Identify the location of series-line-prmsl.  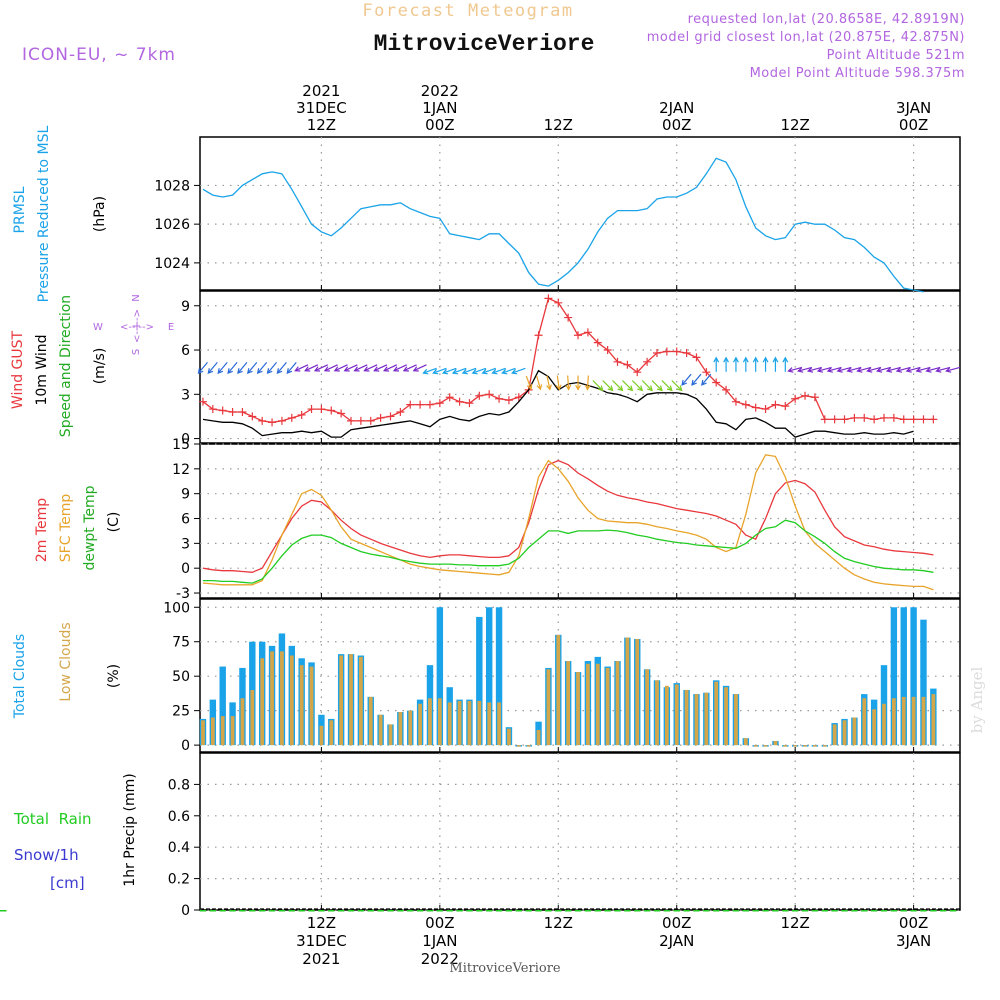
(563, 225).